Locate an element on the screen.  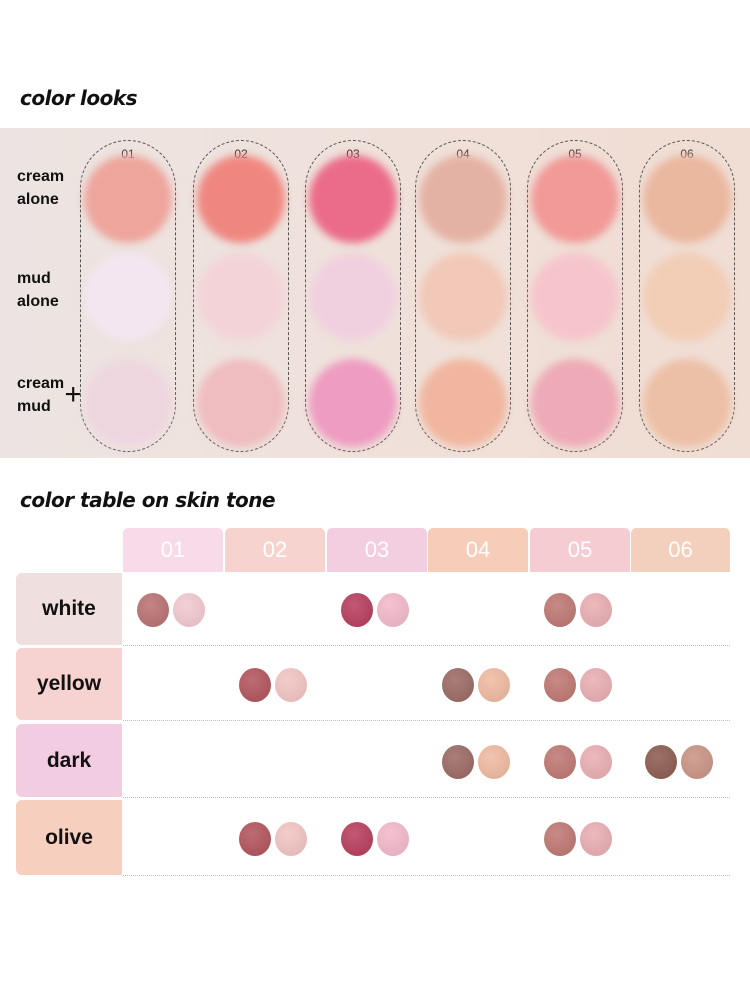
plus-icon: + is located at coordinates (73, 394).